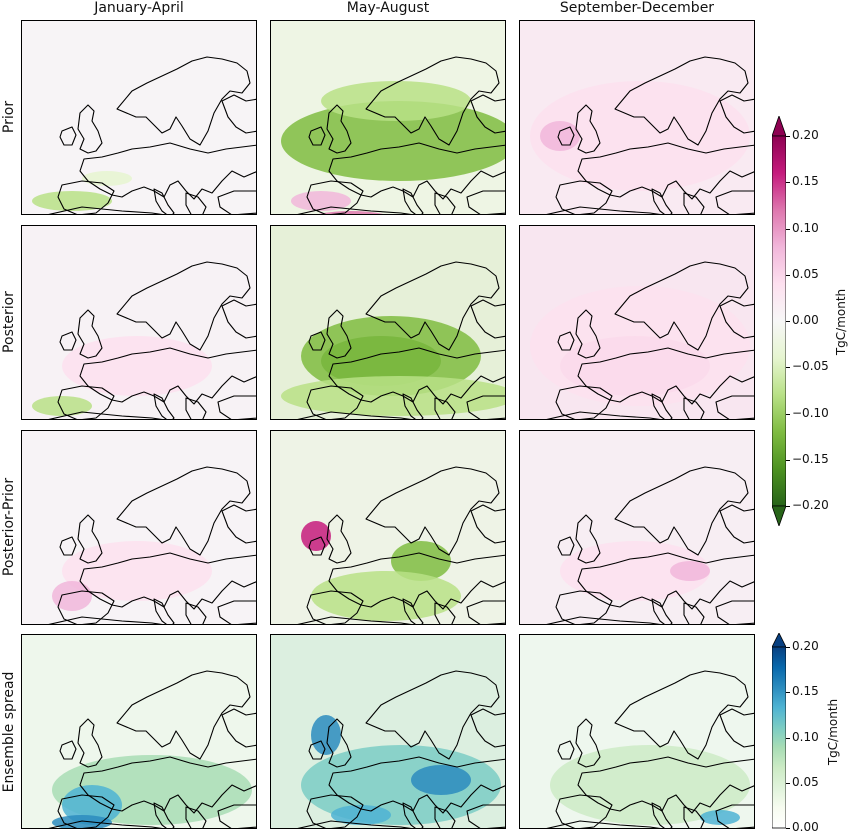 The width and height of the screenshot is (850, 835). What do you see at coordinates (9, 117) in the screenshot?
I see `row-title-prior: Prior` at bounding box center [9, 117].